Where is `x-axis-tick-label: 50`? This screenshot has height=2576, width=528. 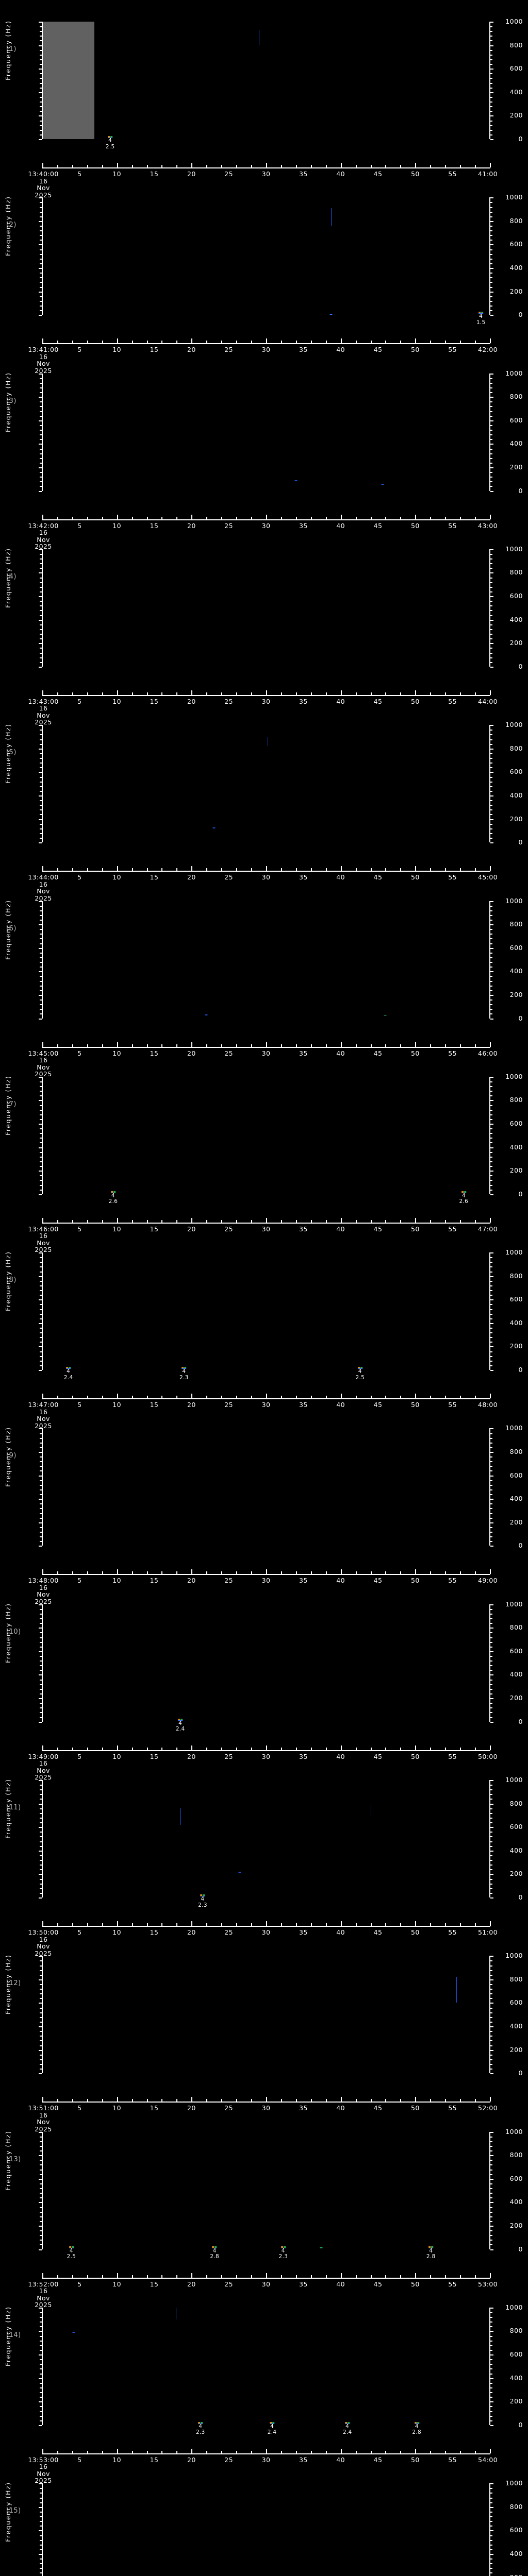 x-axis-tick-label: 50 is located at coordinates (415, 1405).